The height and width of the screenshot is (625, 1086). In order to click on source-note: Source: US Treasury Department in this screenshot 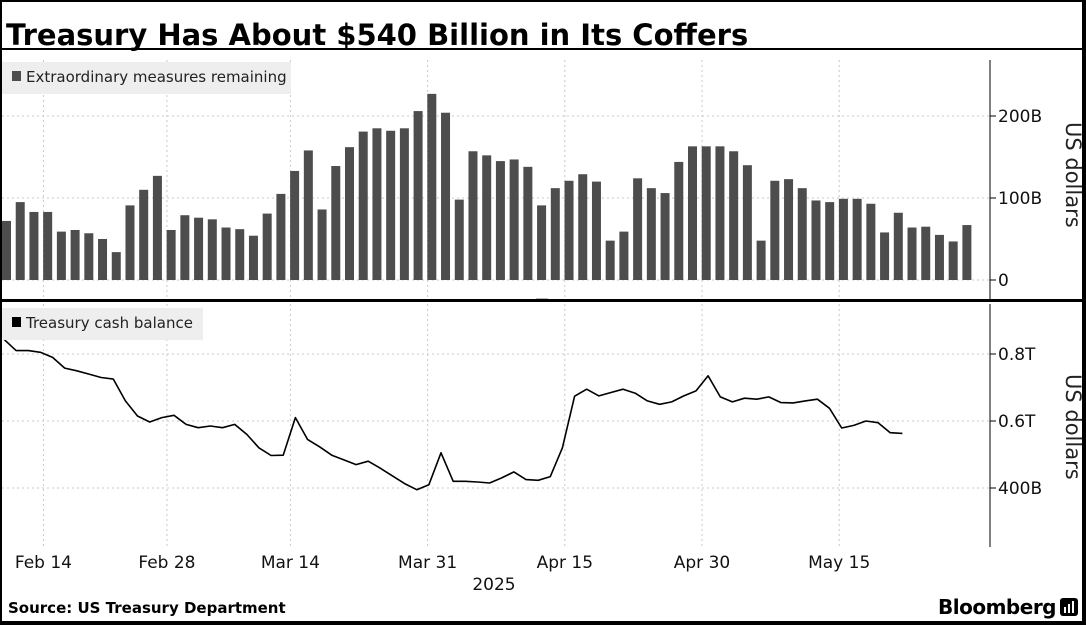, I will do `click(147, 608)`.